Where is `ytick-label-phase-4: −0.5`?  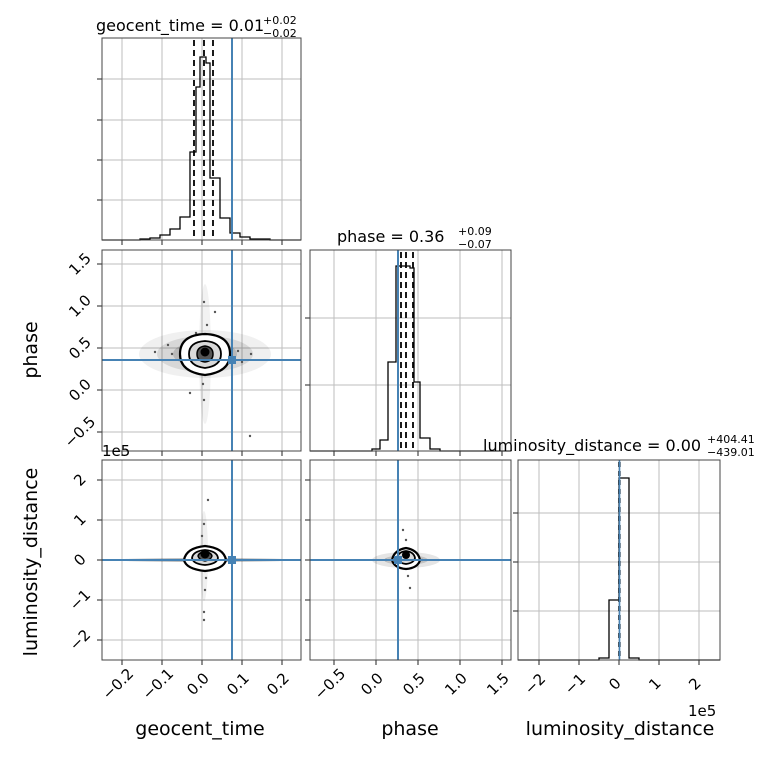 ytick-label-phase-4: −0.5 is located at coordinates (80, 432).